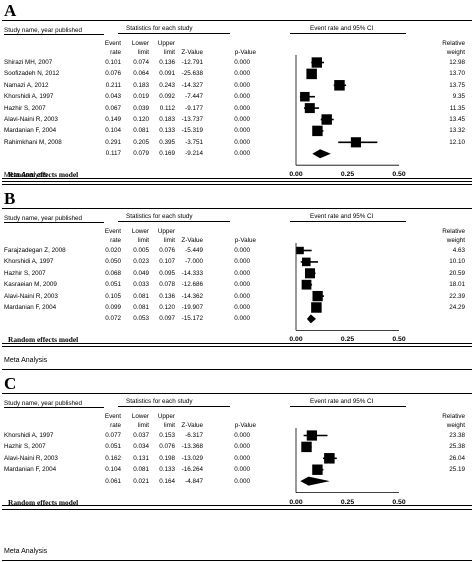 The image size is (474, 562). Describe the element at coordinates (113, 97) in the screenshot. I see `event-rate: 0.043` at that location.